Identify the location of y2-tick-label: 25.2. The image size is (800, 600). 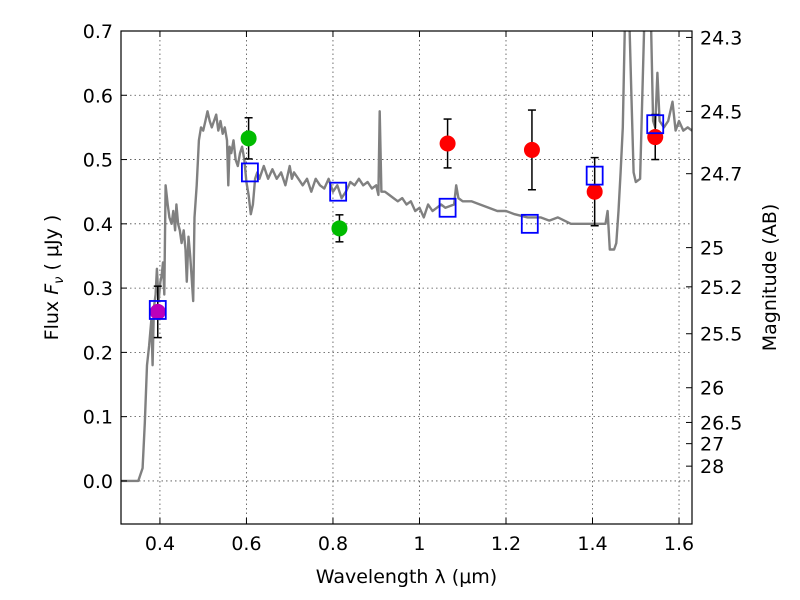
(721, 288).